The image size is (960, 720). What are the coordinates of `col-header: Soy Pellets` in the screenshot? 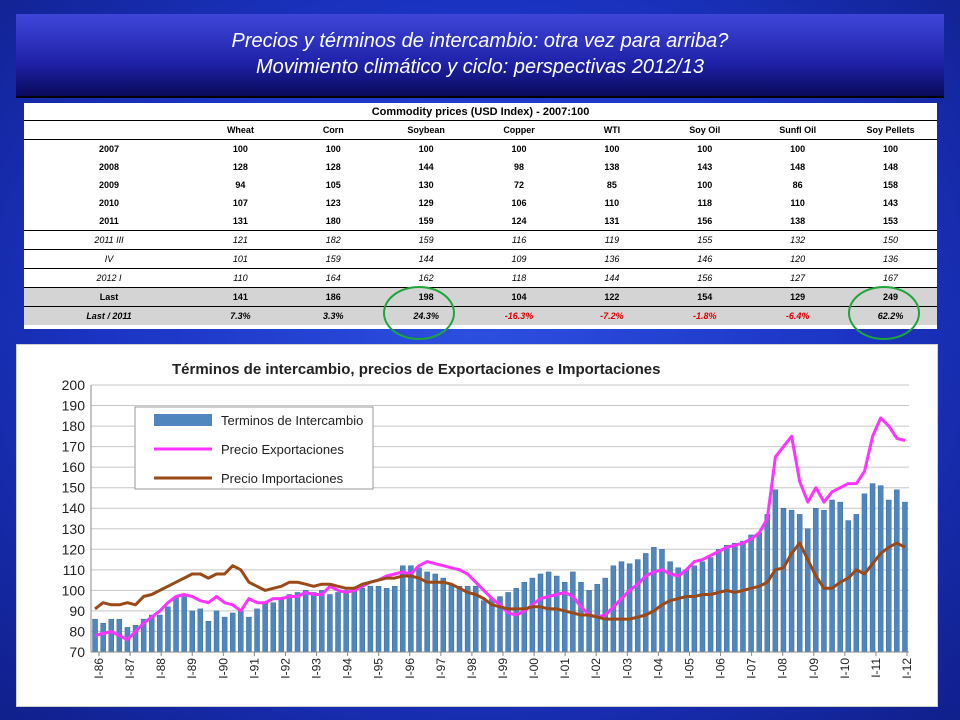 It's located at (890, 130).